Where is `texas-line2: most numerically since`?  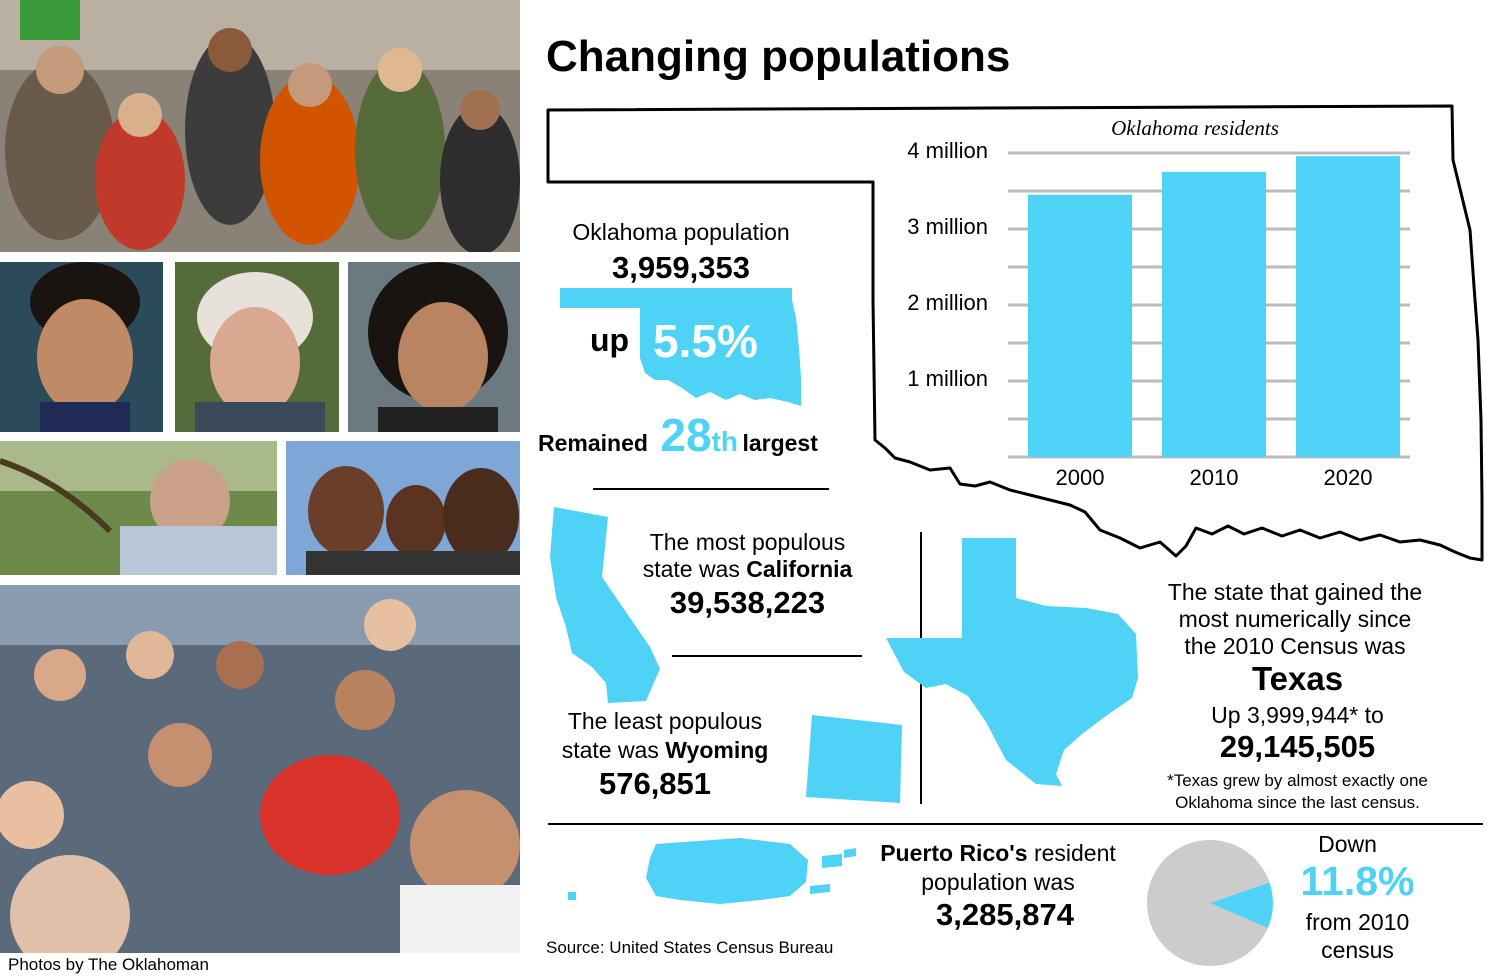
texas-line2: most numerically since is located at coordinates (1295, 619).